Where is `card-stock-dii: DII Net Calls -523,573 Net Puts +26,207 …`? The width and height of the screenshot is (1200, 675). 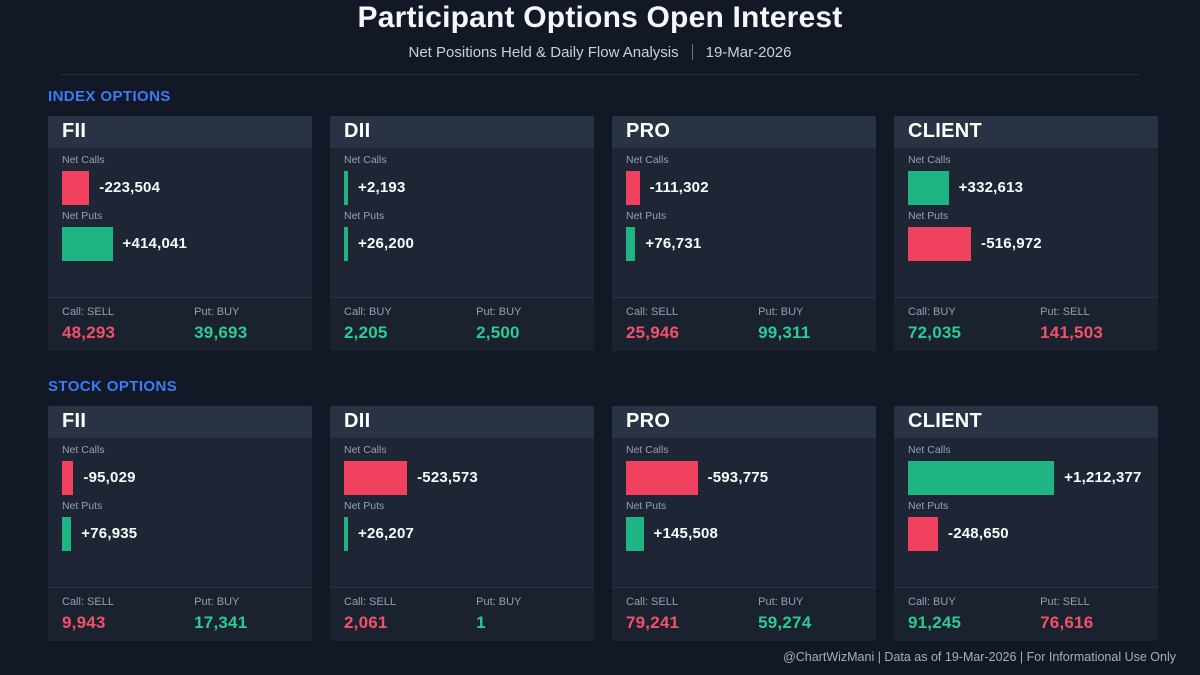
card-stock-dii: DII Net Calls -523,573 Net Puts +26,207 … is located at coordinates (462, 523).